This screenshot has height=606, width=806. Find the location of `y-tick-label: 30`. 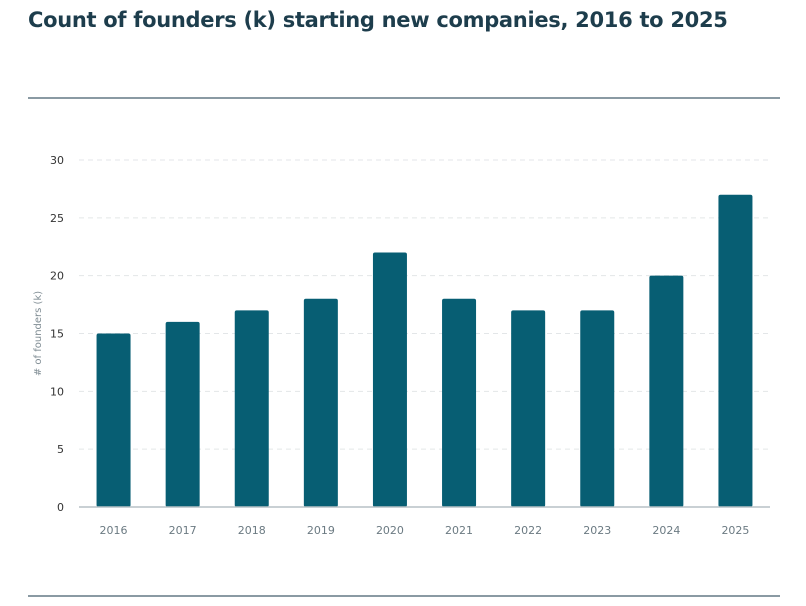

y-tick-label: 30 is located at coordinates (57, 160).